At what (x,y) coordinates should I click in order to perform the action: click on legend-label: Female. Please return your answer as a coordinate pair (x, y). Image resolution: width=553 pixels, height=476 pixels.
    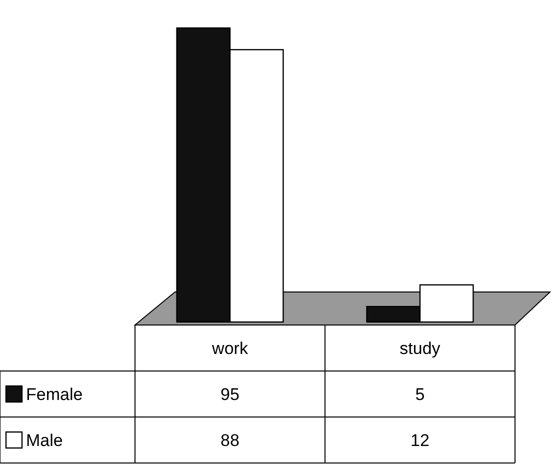
    Looking at the image, I should click on (54, 394).